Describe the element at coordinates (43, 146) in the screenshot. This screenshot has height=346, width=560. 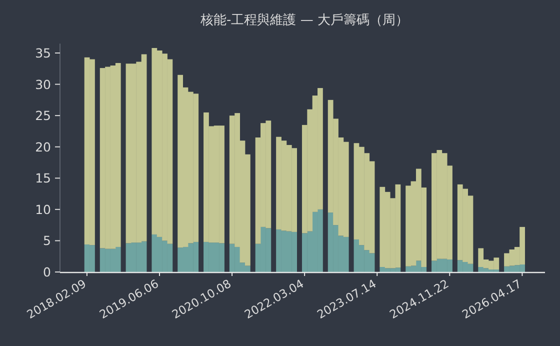
I see `y-tick-label: 20` at that location.